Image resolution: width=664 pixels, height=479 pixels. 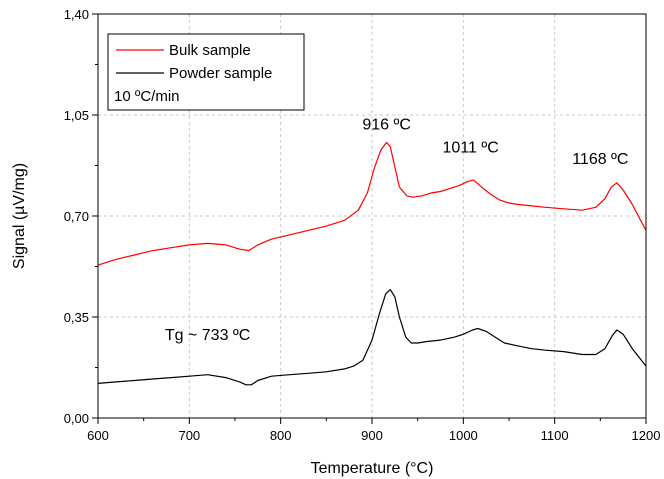 What do you see at coordinates (98, 435) in the screenshot?
I see `x-tick-label: 600` at bounding box center [98, 435].